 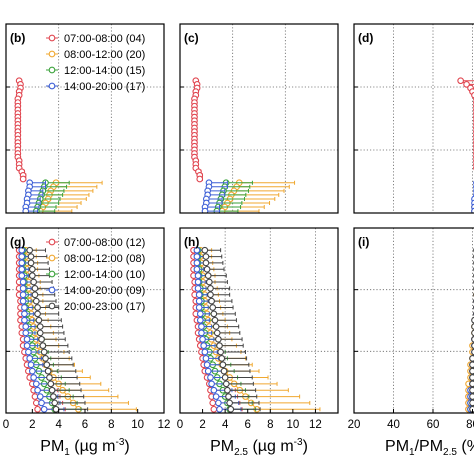 What do you see at coordinates (6, 425) in the screenshot?
I see `x-tick-label: 0` at bounding box center [6, 425].